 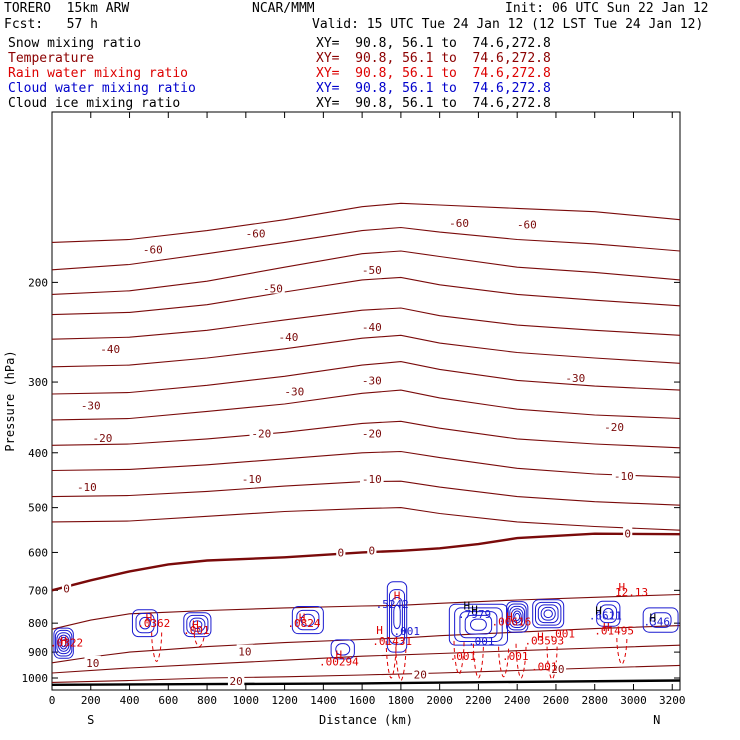 What do you see at coordinates (631, 592) in the screenshot?
I see `rain-water-label: 12.13` at bounding box center [631, 592].